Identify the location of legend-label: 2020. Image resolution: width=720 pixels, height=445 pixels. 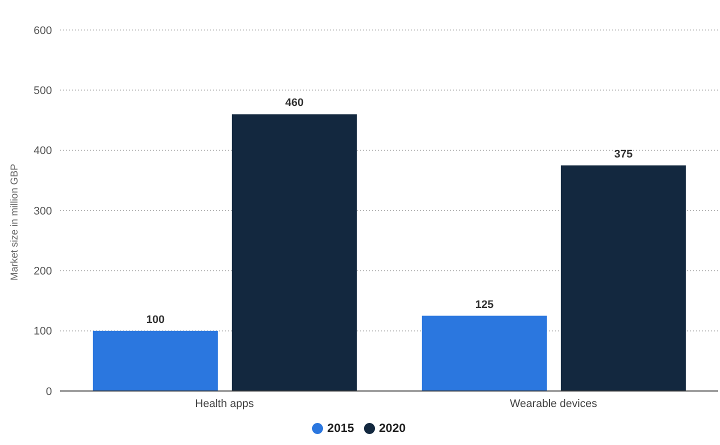
(392, 428).